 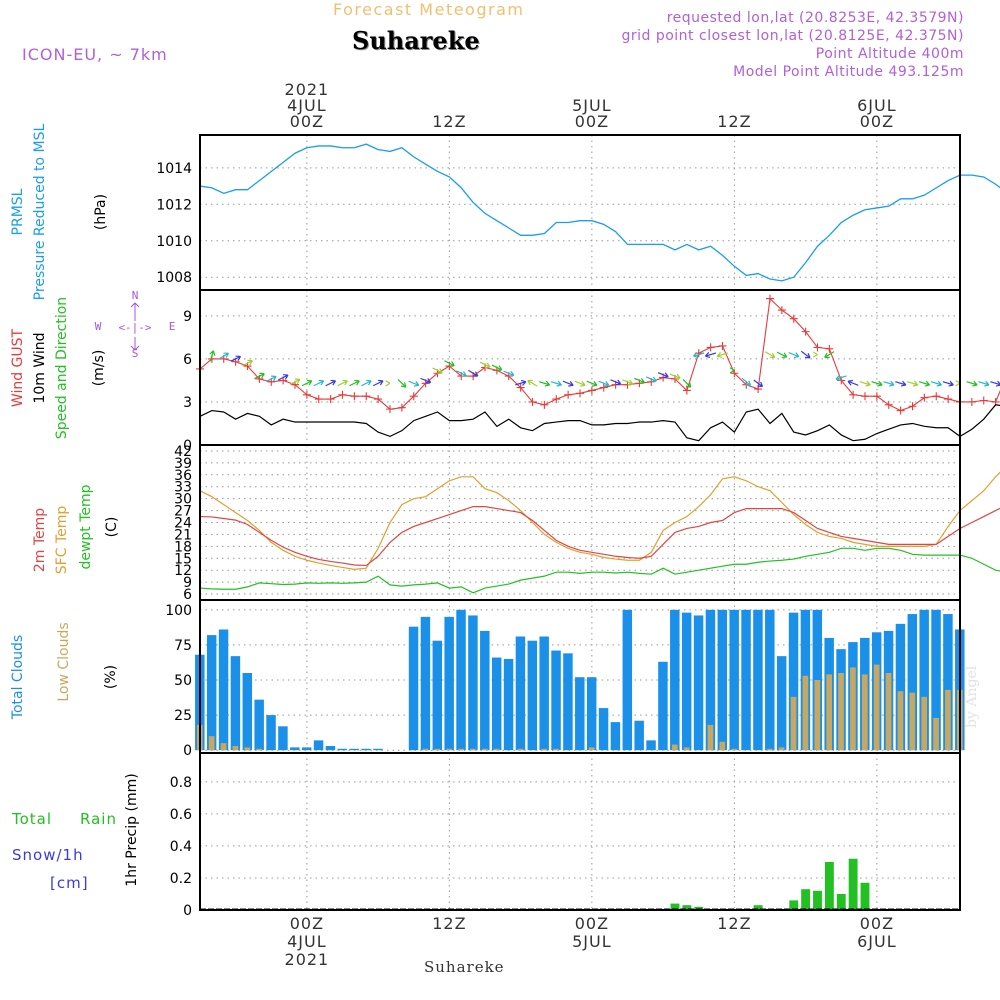 I want to click on temperature-tick-label: 9, so click(x=187, y=583).